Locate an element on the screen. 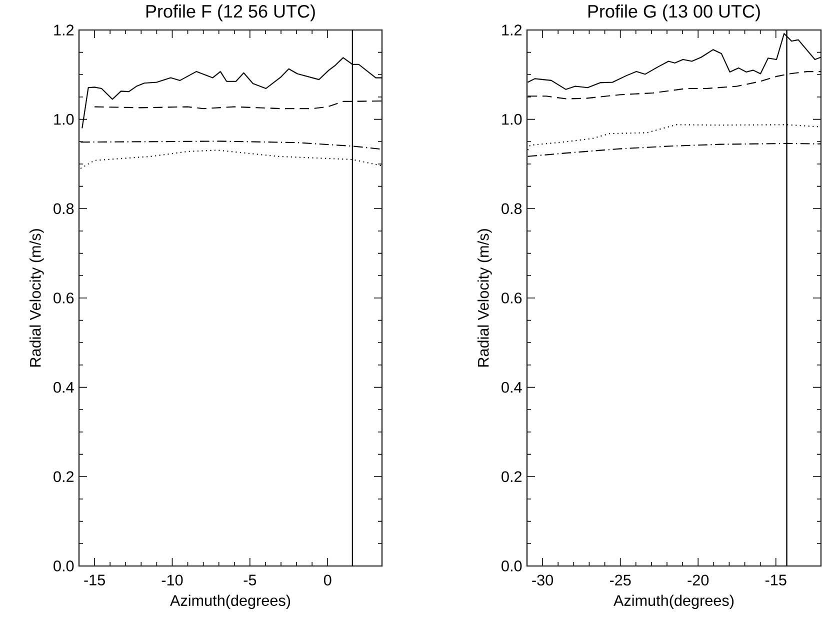 This screenshot has width=822, height=632. chart-title: Profile F (12 56 UTC) is located at coordinates (230, 13).